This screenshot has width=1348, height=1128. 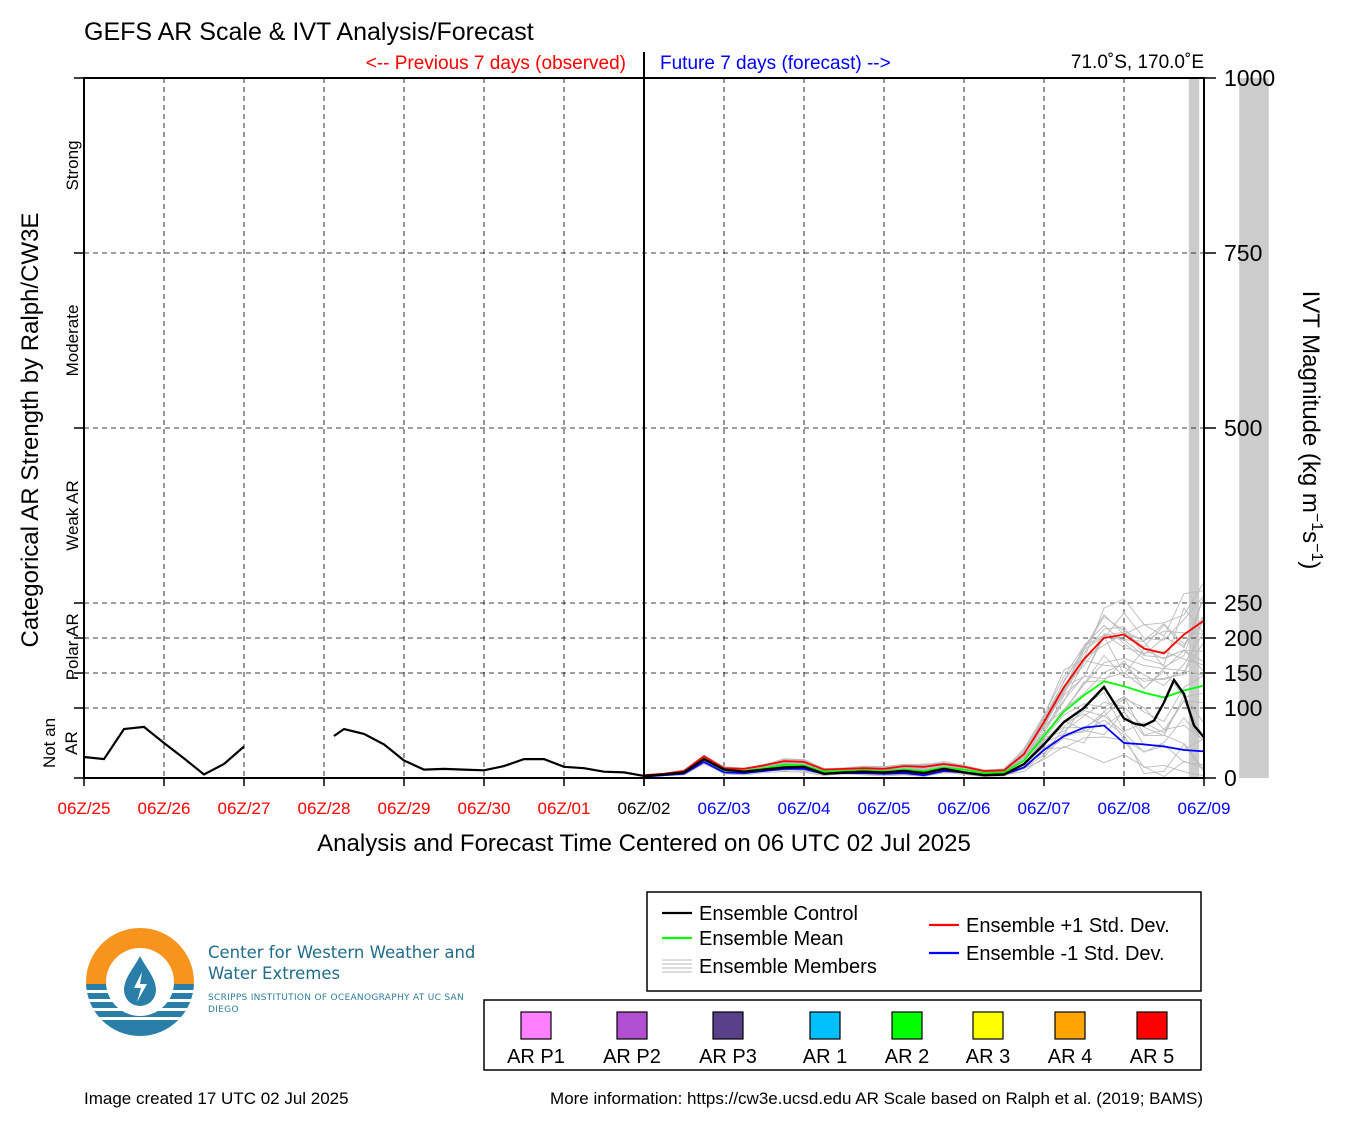 I want to click on x-tick-label: 06Z/07, so click(x=1044, y=808).